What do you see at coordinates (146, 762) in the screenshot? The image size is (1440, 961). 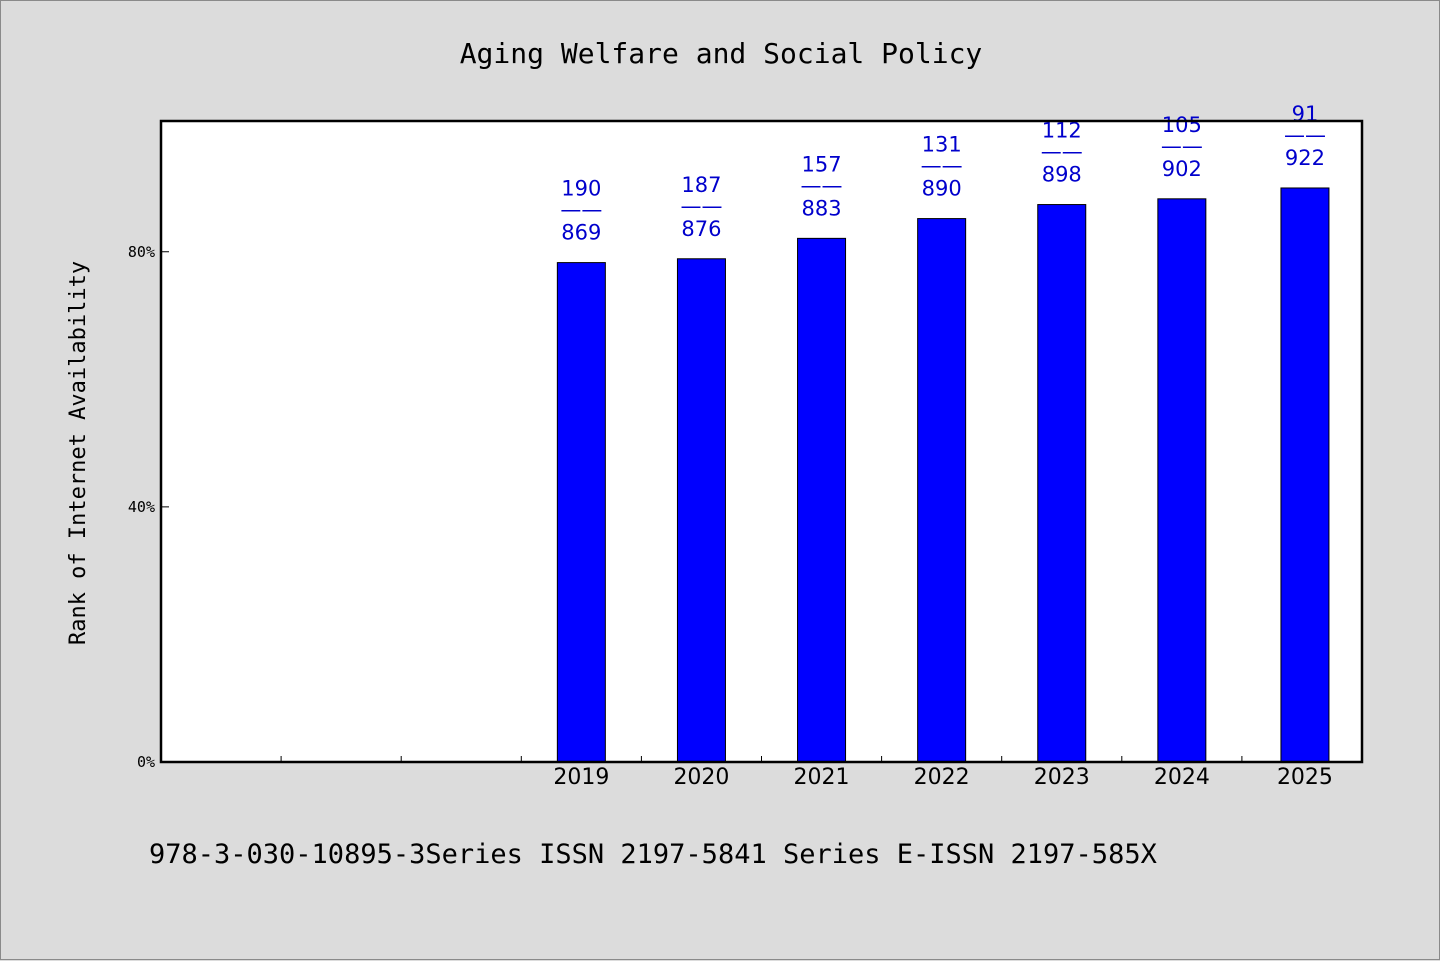 I see `y-tick-label: 0%` at bounding box center [146, 762].